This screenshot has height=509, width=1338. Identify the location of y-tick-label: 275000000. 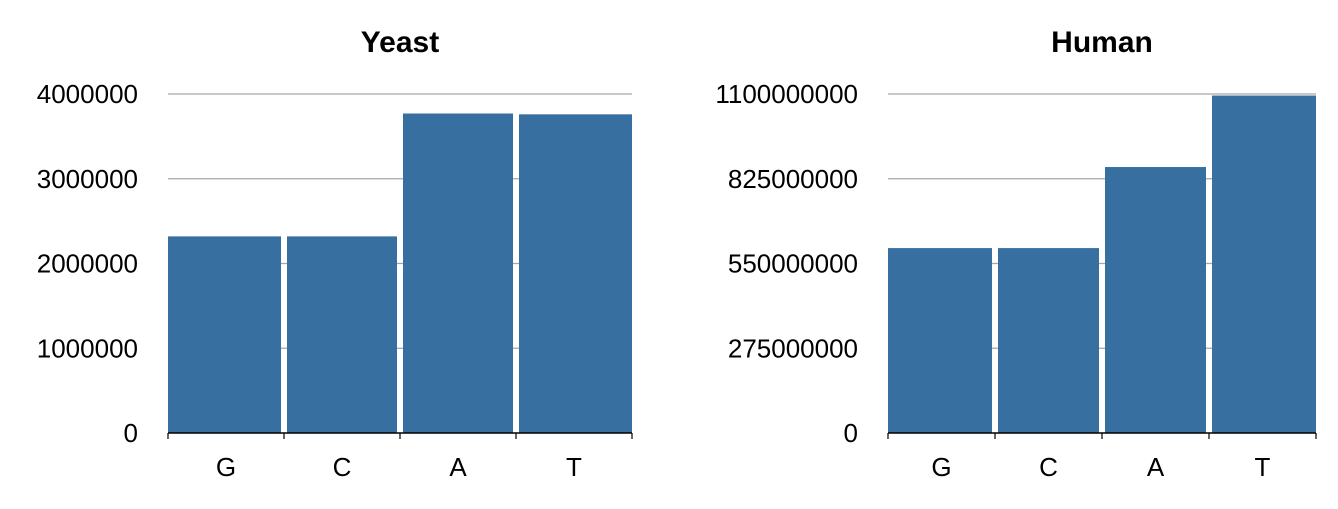
(793, 348).